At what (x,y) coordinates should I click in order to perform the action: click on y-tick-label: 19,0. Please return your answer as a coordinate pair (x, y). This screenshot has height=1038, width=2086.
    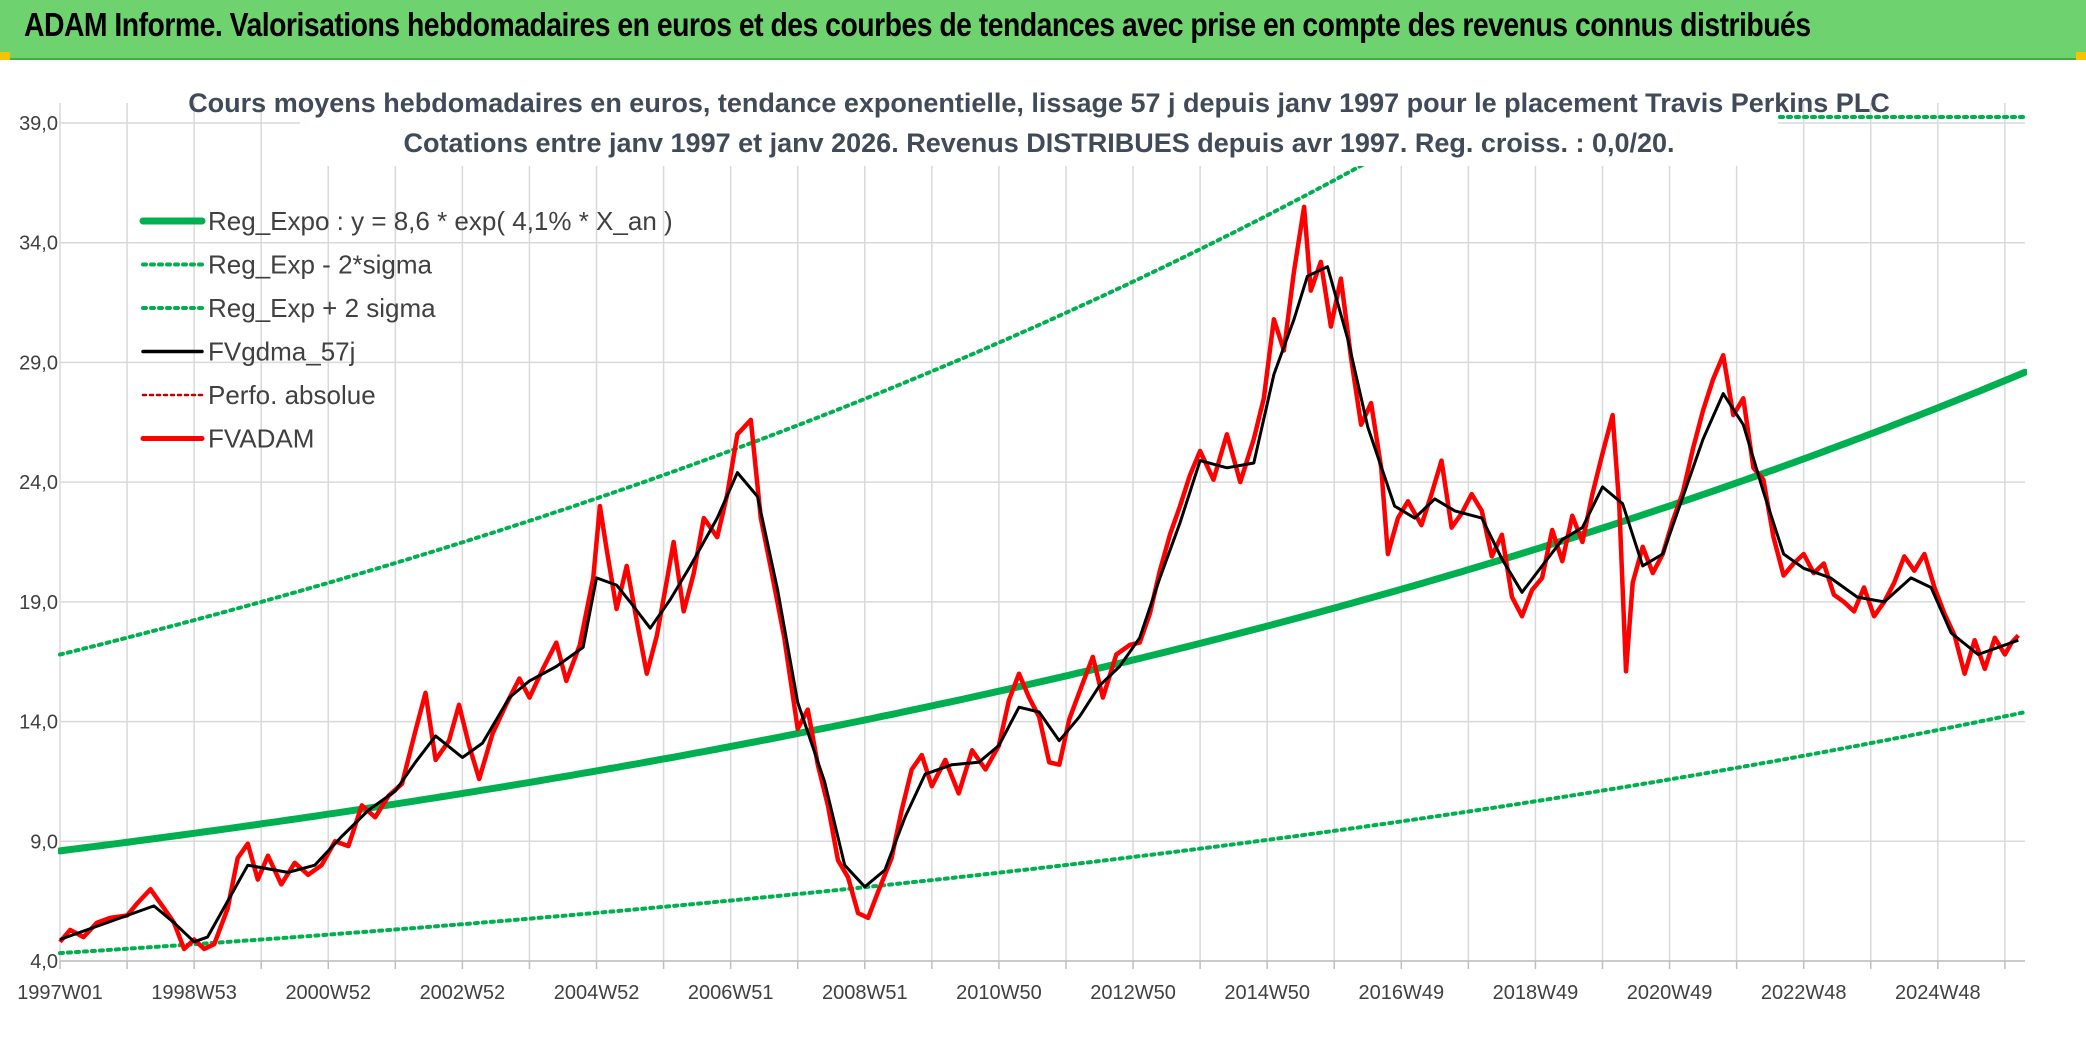
    Looking at the image, I should click on (38, 603).